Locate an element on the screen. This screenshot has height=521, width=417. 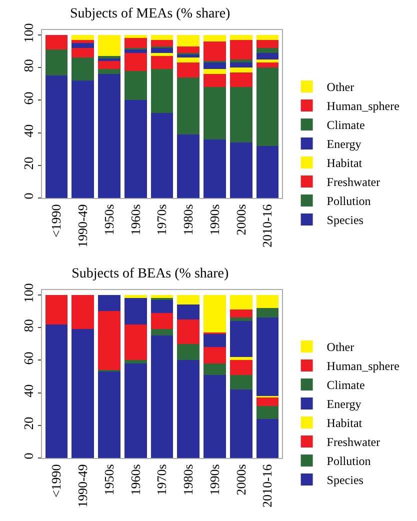
y-tick-label: 60 is located at coordinates (28, 358).